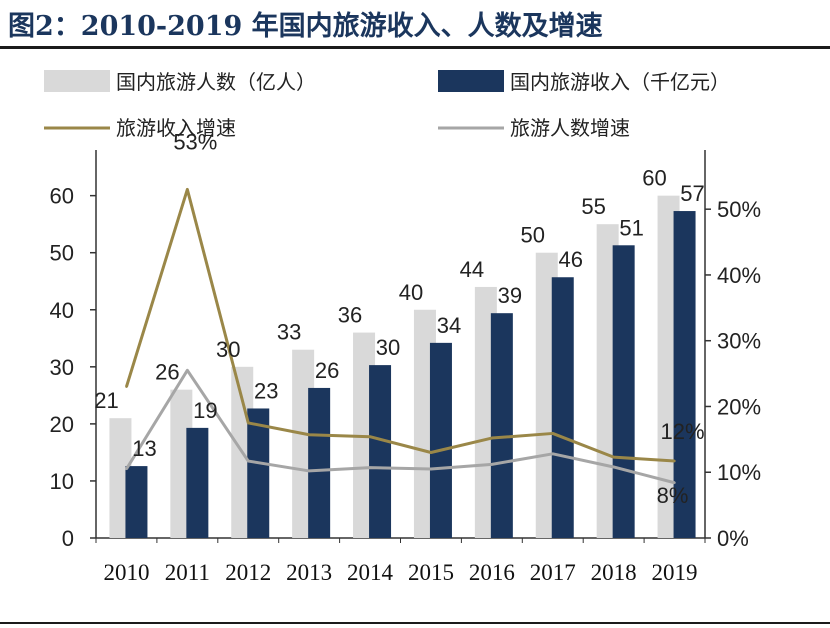  I want to click on x-tick-label: 2016, so click(492, 572).